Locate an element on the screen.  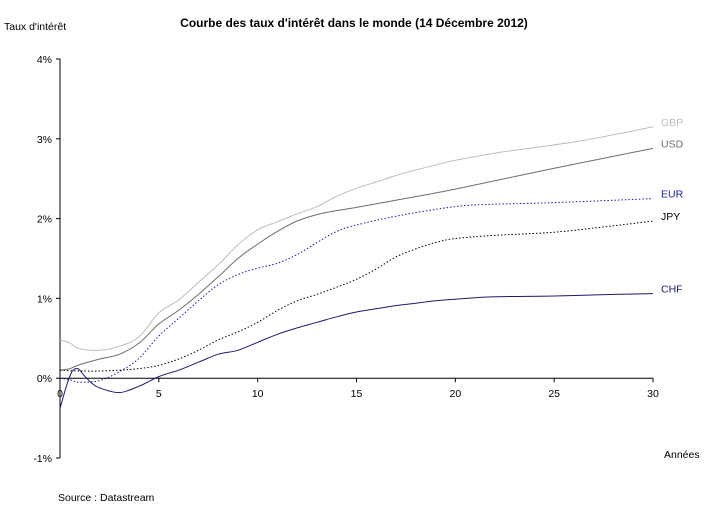
x-tick-label: 30 is located at coordinates (653, 394).